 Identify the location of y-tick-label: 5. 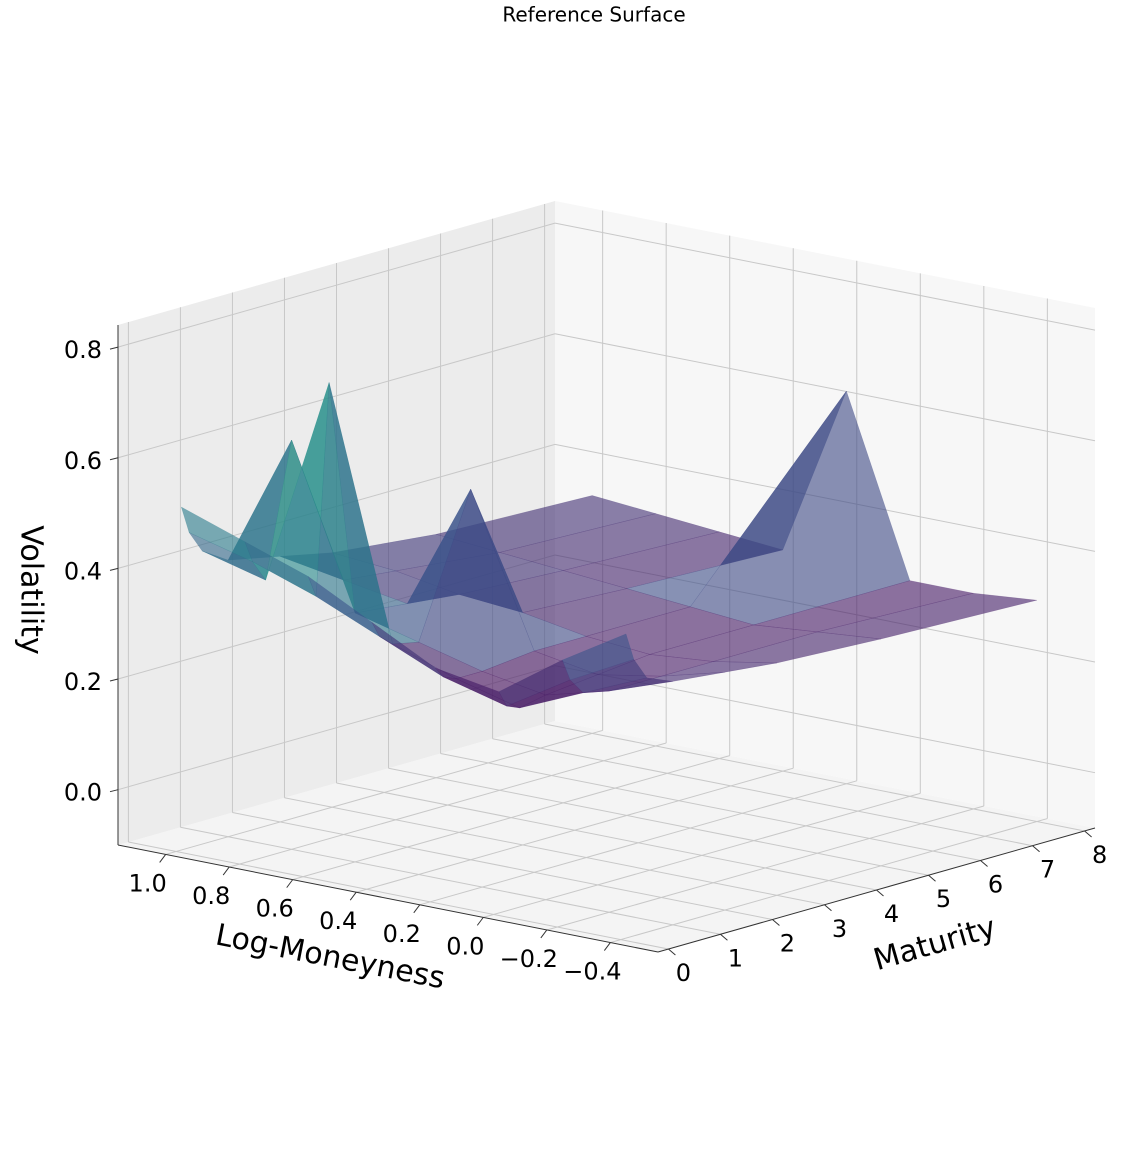
(943, 899).